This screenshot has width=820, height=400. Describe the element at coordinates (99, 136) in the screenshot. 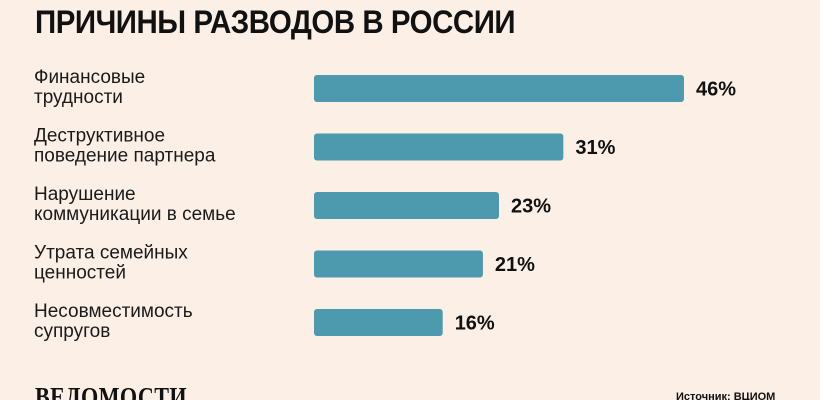

I see `category-label-line: Деструктивное` at that location.